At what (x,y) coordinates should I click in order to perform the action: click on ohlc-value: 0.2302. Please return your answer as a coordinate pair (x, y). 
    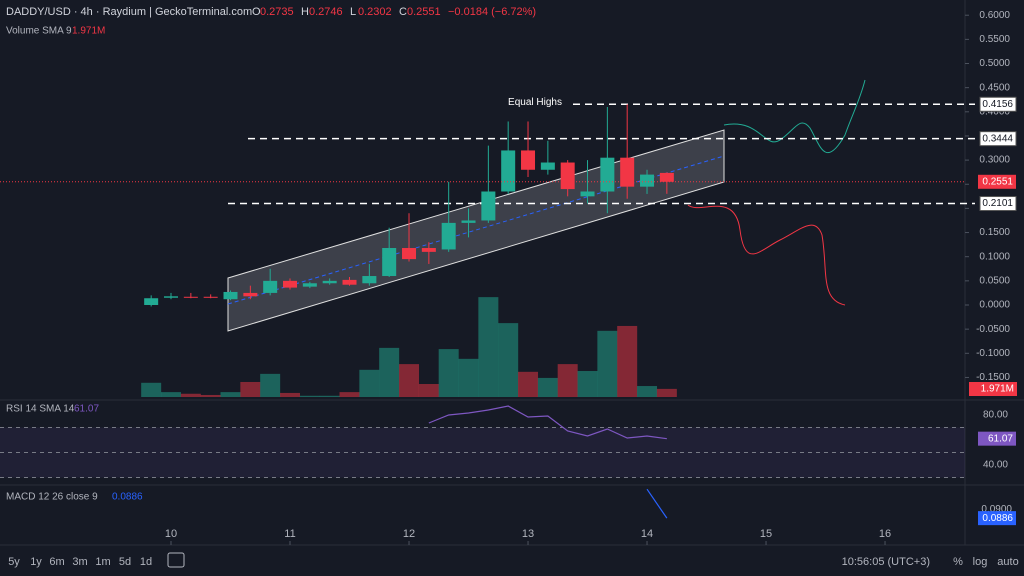
    Looking at the image, I should click on (375, 12).